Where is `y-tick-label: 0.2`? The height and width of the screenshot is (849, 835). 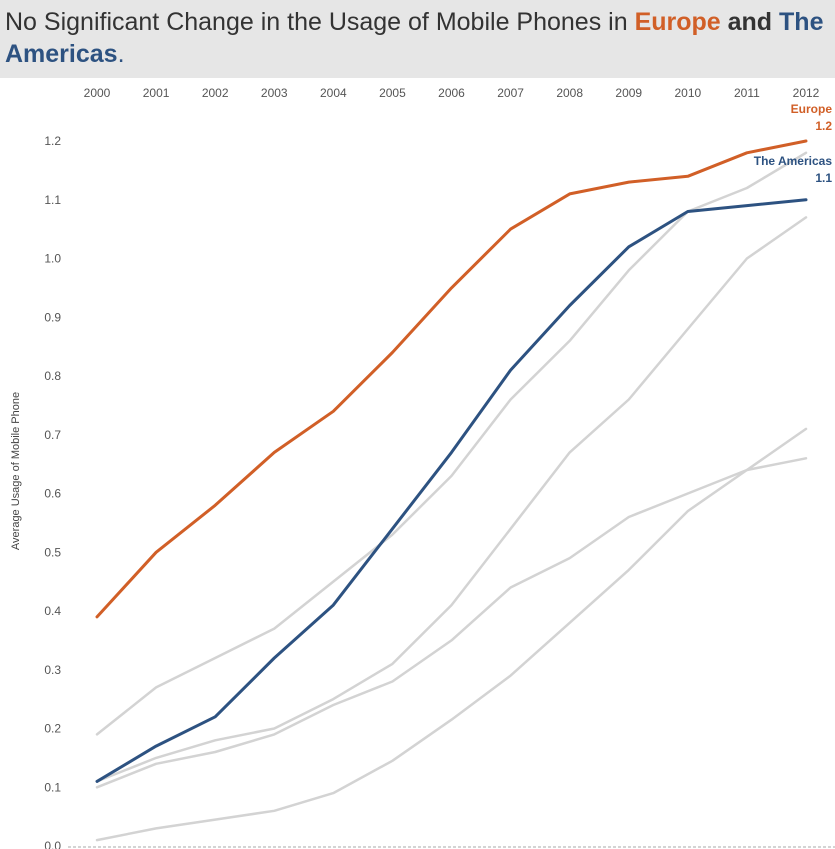
y-tick-label: 0.2 is located at coordinates (52, 729).